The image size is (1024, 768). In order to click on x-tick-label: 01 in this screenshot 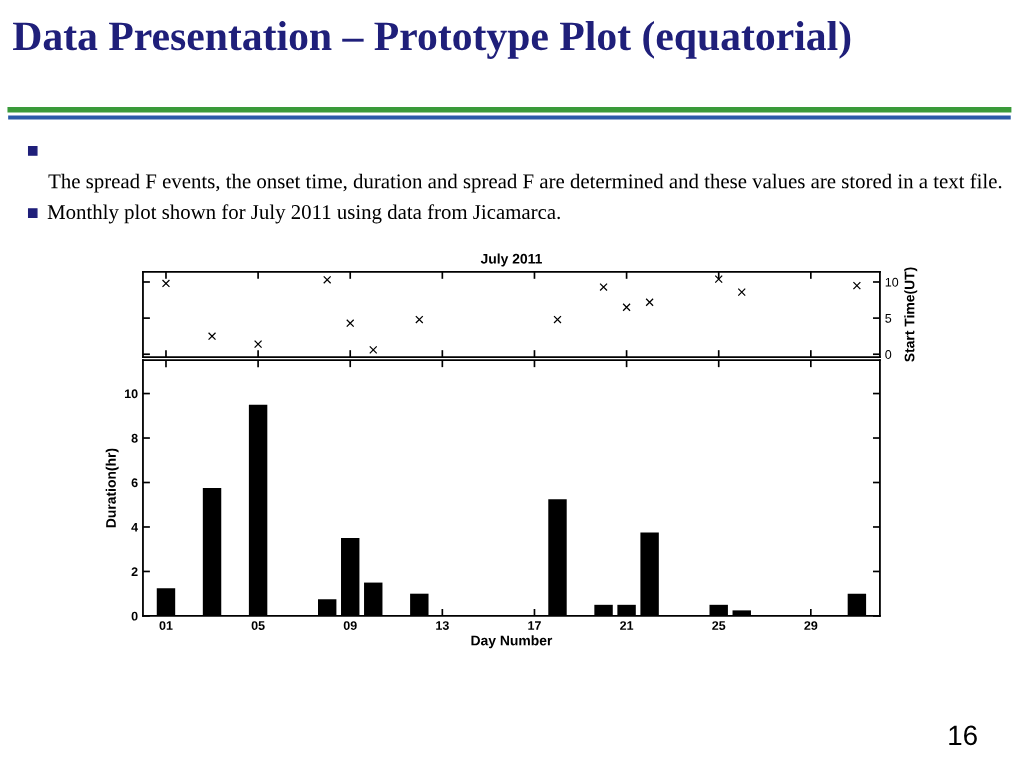, I will do `click(166, 625)`.